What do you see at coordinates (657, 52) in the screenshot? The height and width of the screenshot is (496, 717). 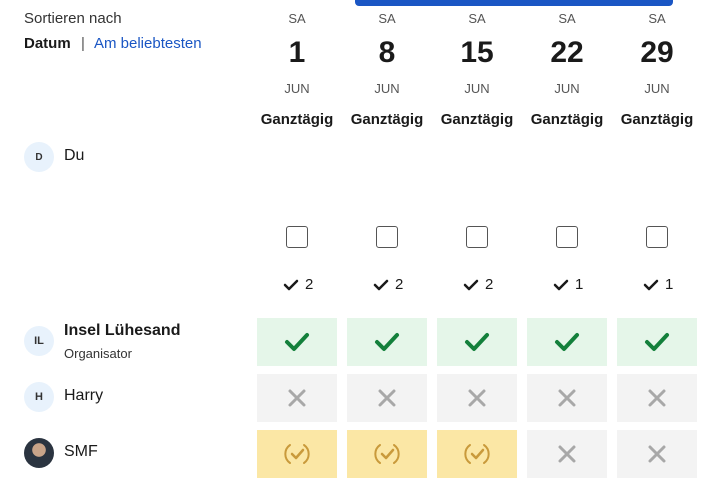 I see `day: 29` at bounding box center [657, 52].